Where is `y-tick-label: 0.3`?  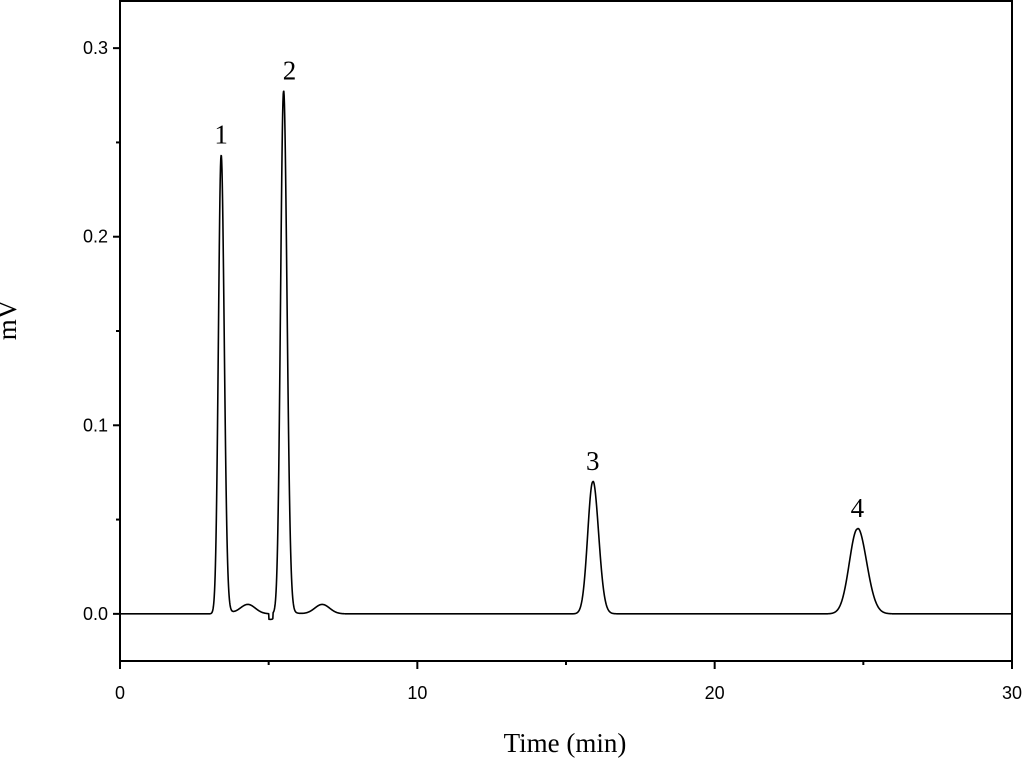 y-tick-label: 0.3 is located at coordinates (95, 48).